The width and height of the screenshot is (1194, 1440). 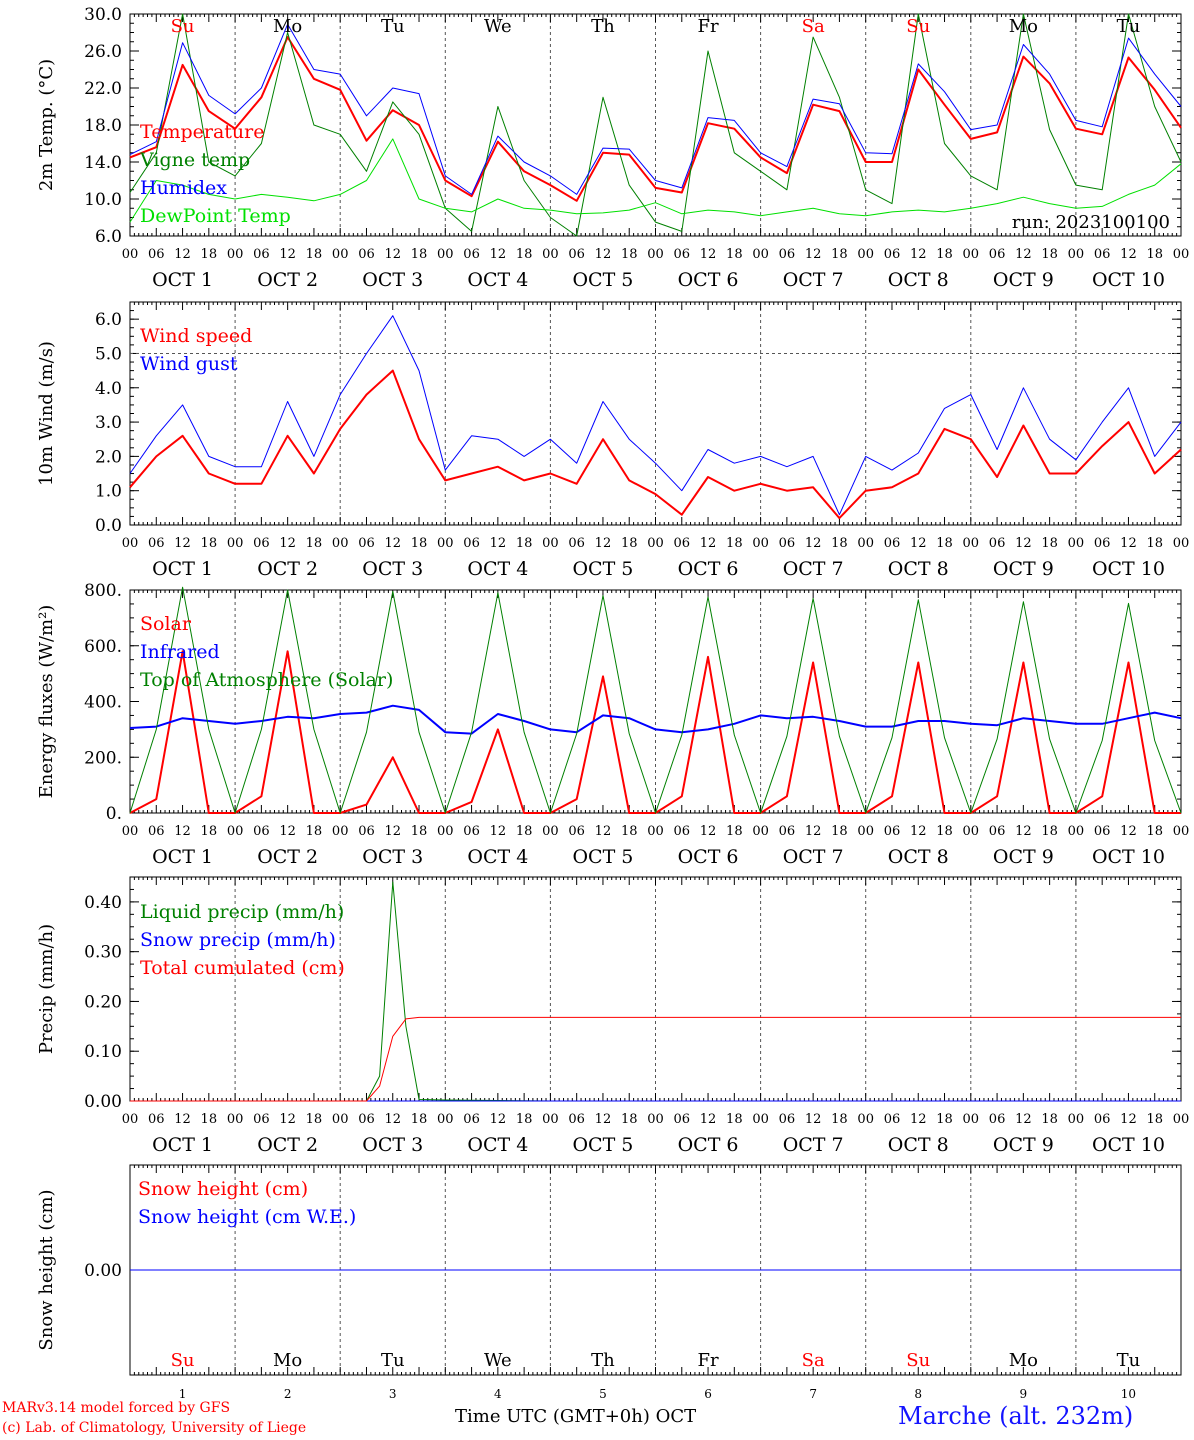 I want to click on legend-entry: Solar, so click(x=166, y=624).